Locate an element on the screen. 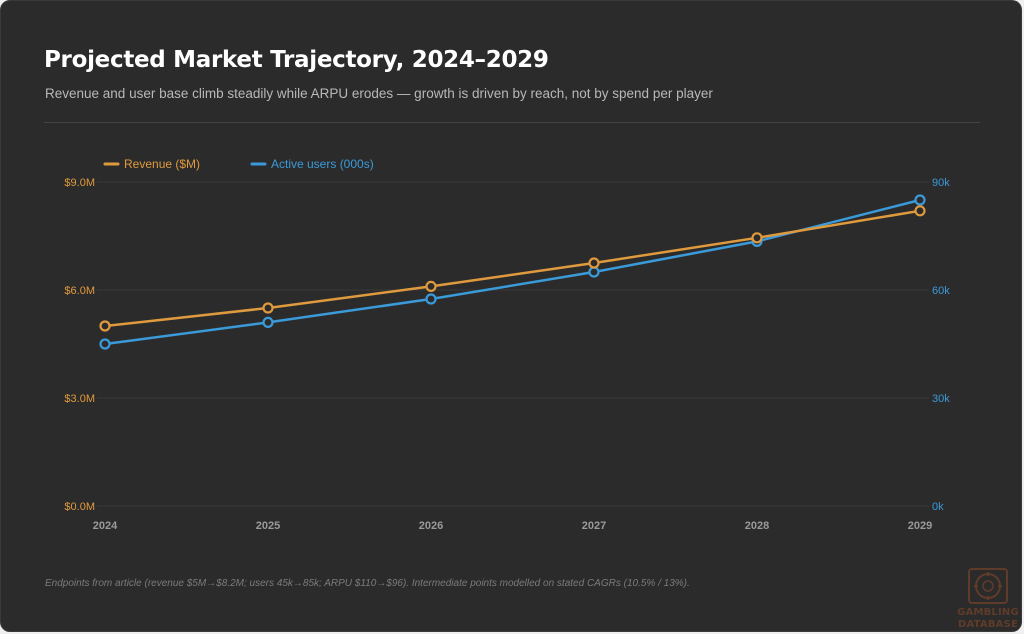  watermark-logo: GAMBLING DATABASE is located at coordinates (986, 599).